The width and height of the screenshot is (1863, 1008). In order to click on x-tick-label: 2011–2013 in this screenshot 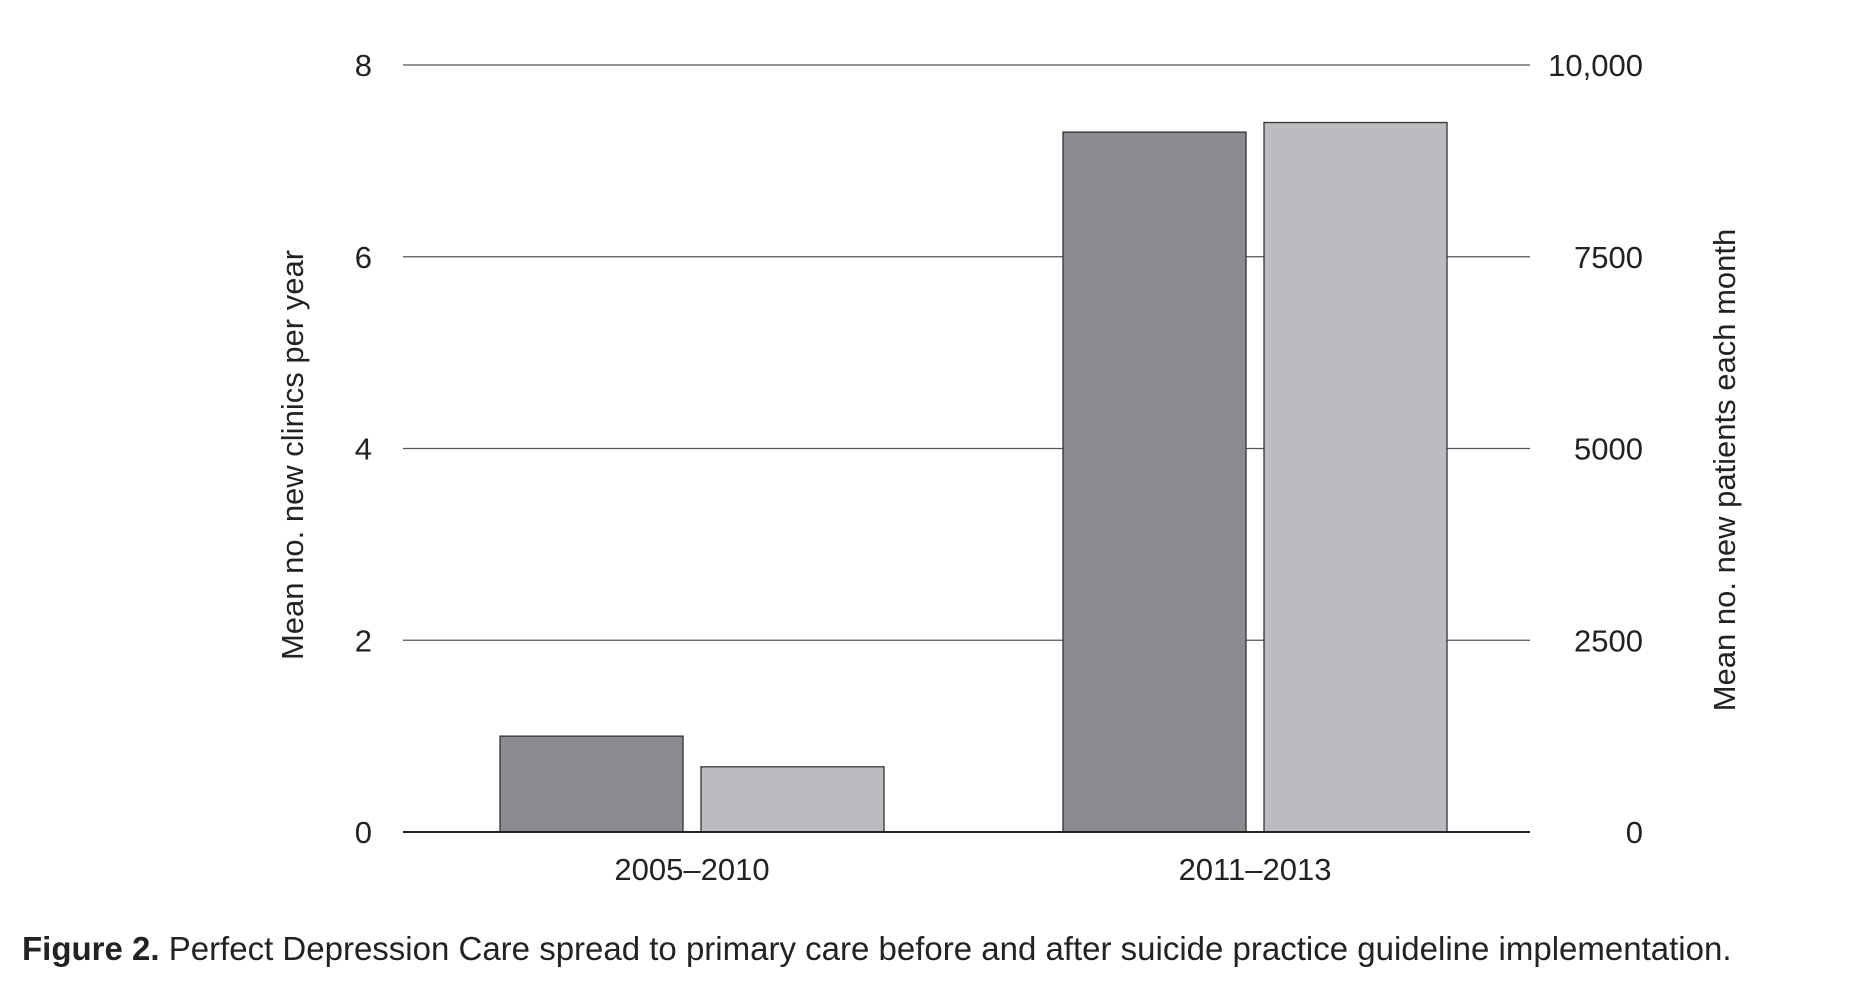, I will do `click(1255, 869)`.